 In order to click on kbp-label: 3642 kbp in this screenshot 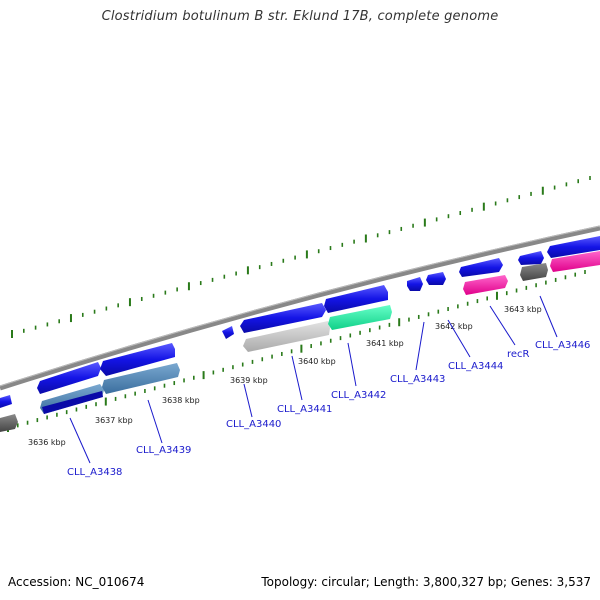, I will do `click(454, 326)`.